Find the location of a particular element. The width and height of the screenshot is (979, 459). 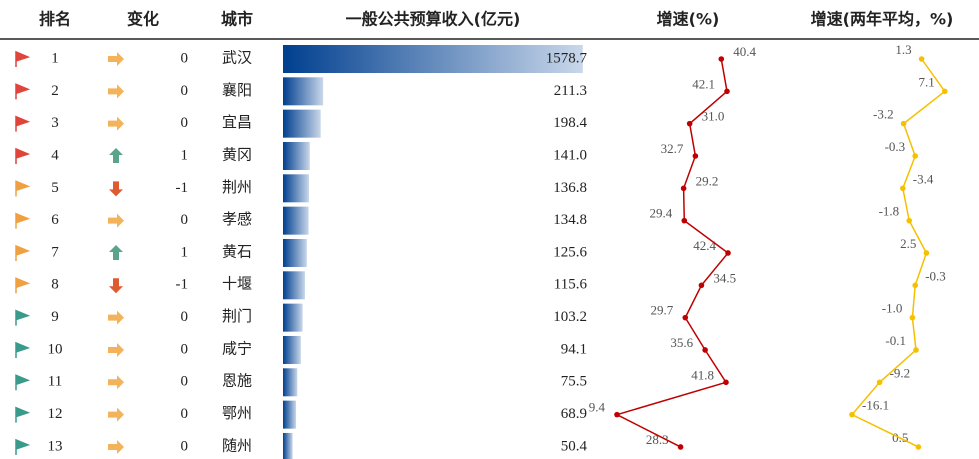

revenue-label: 141.0 is located at coordinates (570, 155).